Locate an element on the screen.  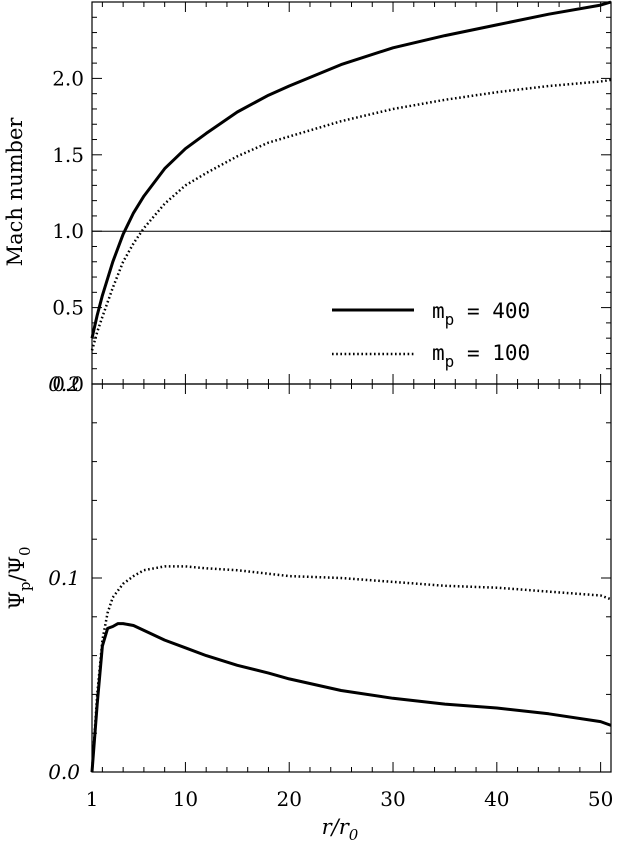
legend-label-mp100-base: m is located at coordinates (438, 353).